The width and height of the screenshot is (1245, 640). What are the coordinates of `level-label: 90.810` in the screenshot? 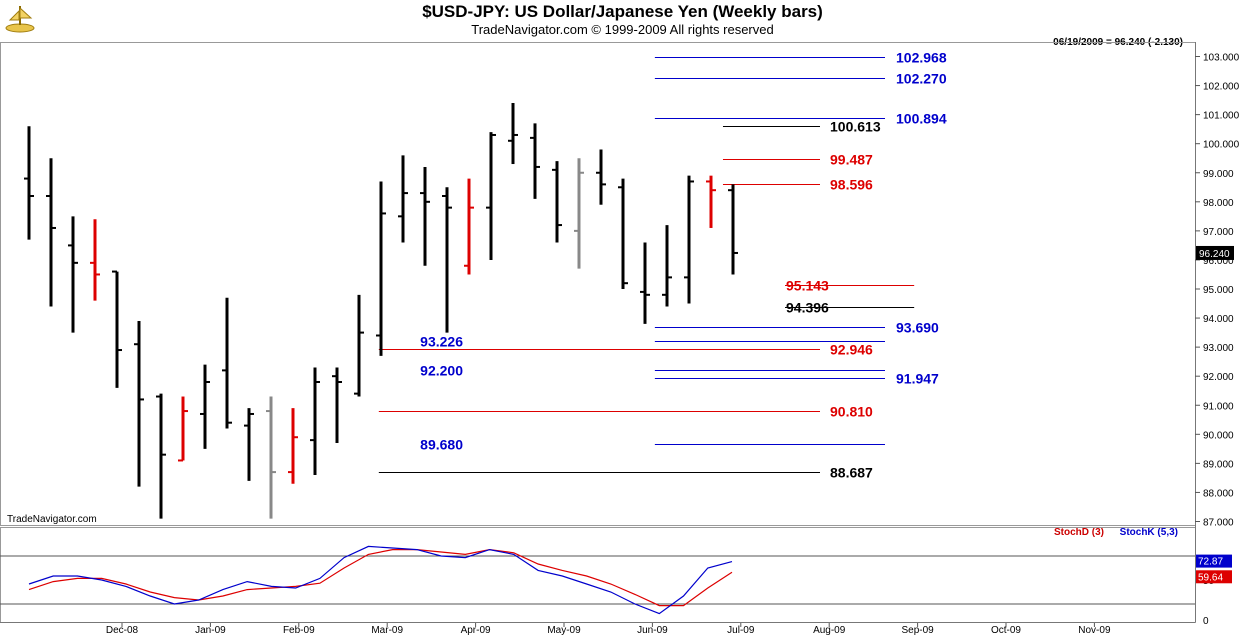 It's located at (851, 412).